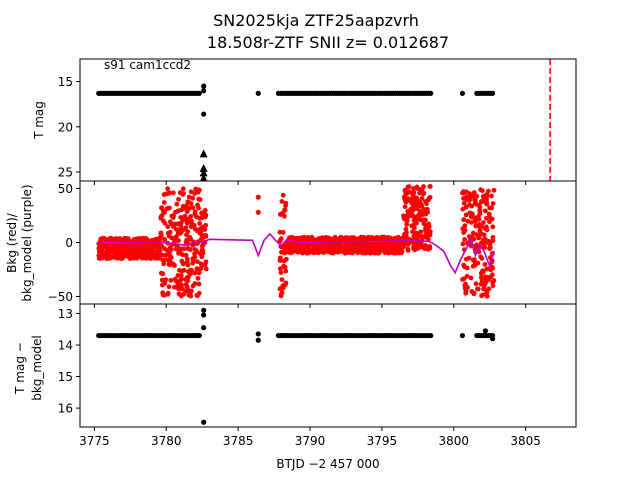 The width and height of the screenshot is (640, 480). Describe the element at coordinates (65, 172) in the screenshot. I see `top-ytick-label-2: 25` at that location.